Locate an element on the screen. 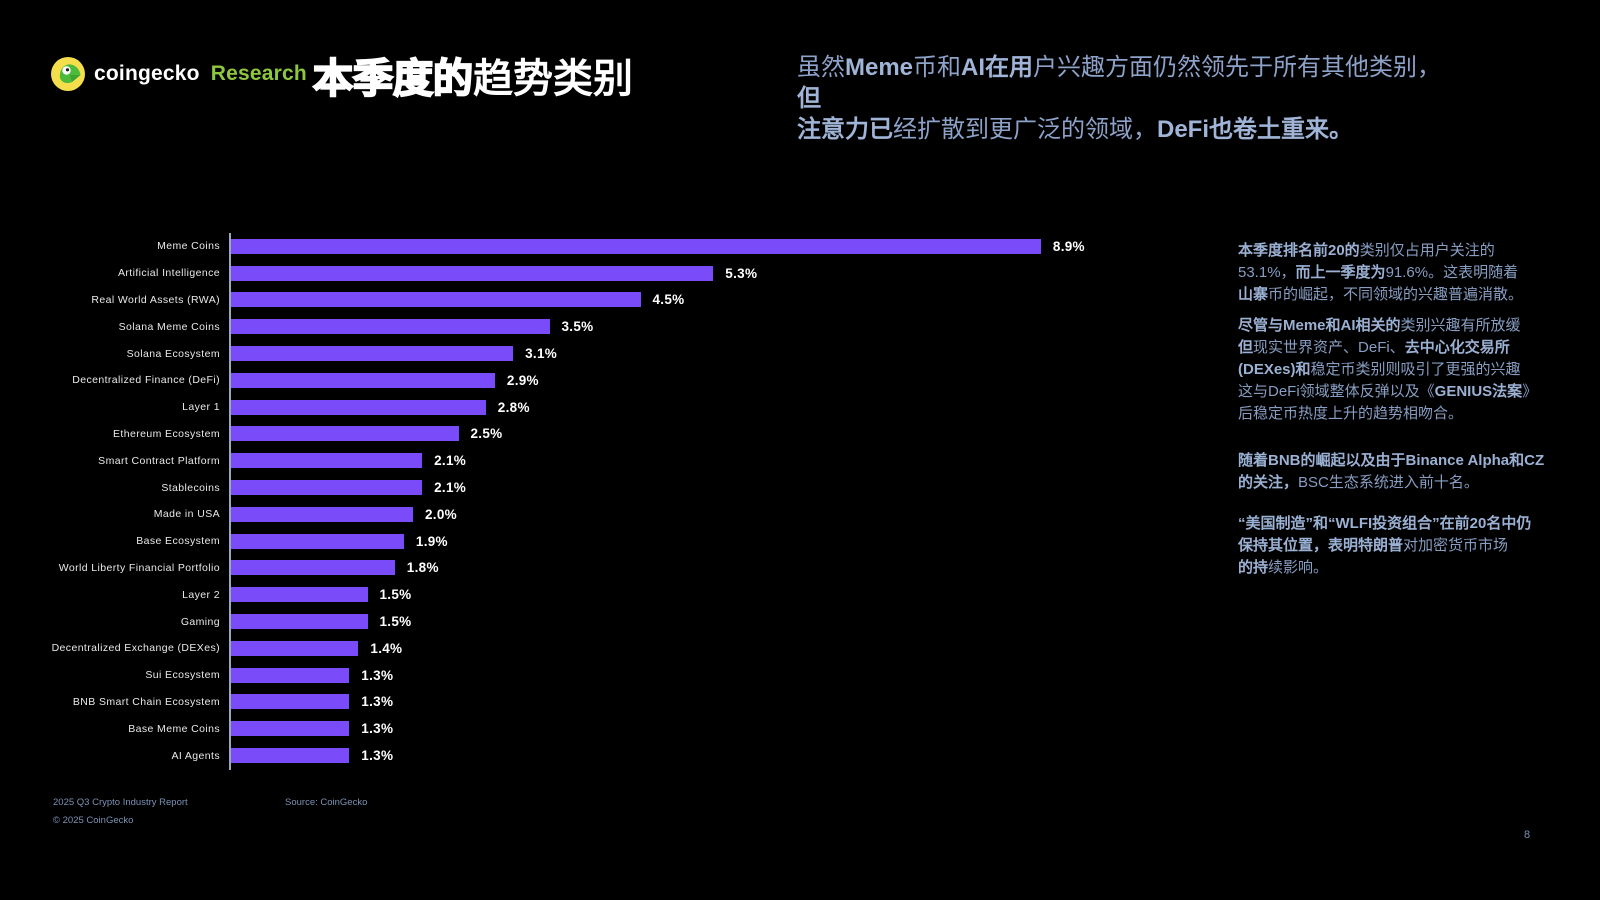 Image resolution: width=1600 pixels, height=900 pixels. footer-copyright: © 2025 CoinGecko is located at coordinates (93, 820).